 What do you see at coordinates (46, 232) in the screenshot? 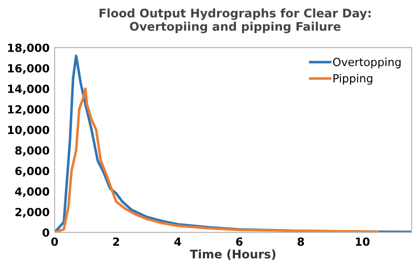
I see `y-tick-label: 0` at bounding box center [46, 232].